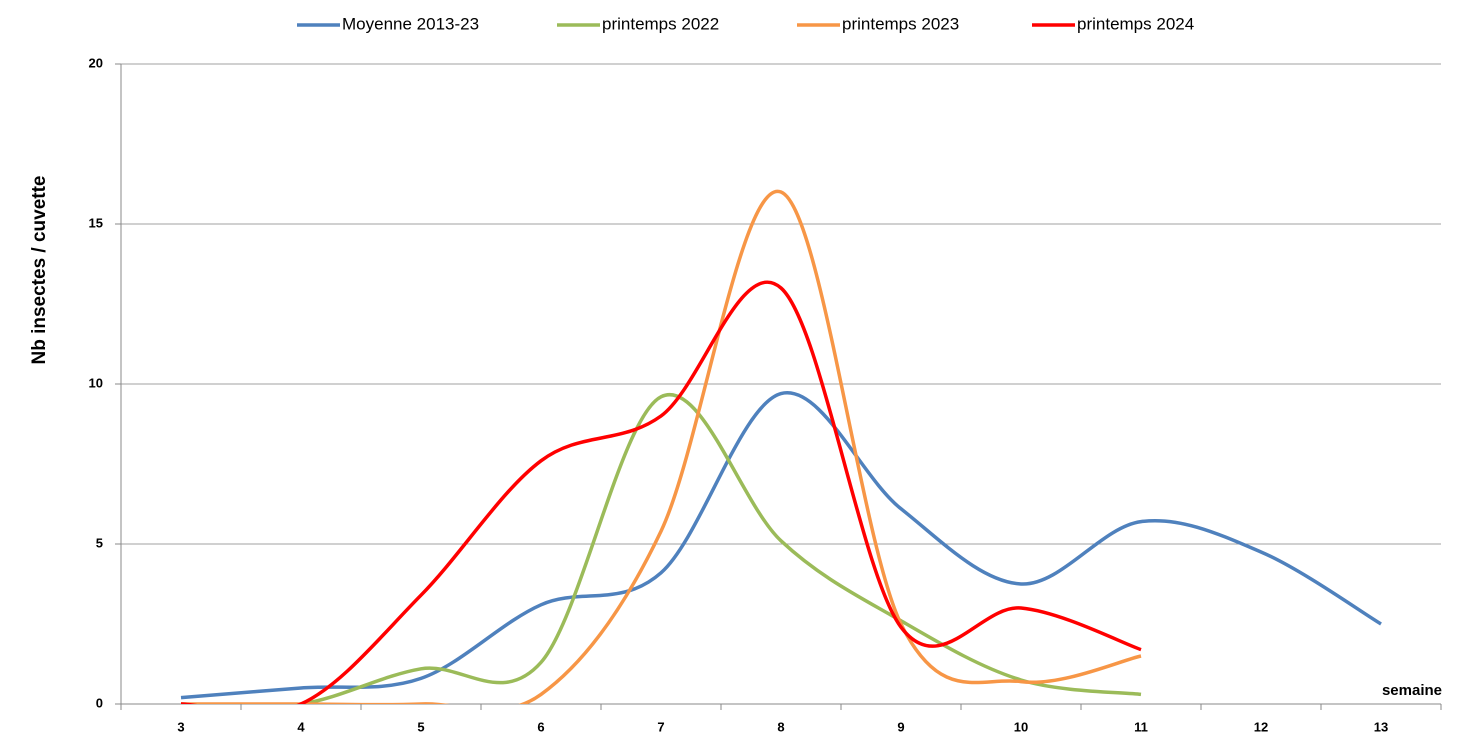 This screenshot has width=1461, height=741. Describe the element at coordinates (96, 382) in the screenshot. I see `y-tick-label: 10` at that location.